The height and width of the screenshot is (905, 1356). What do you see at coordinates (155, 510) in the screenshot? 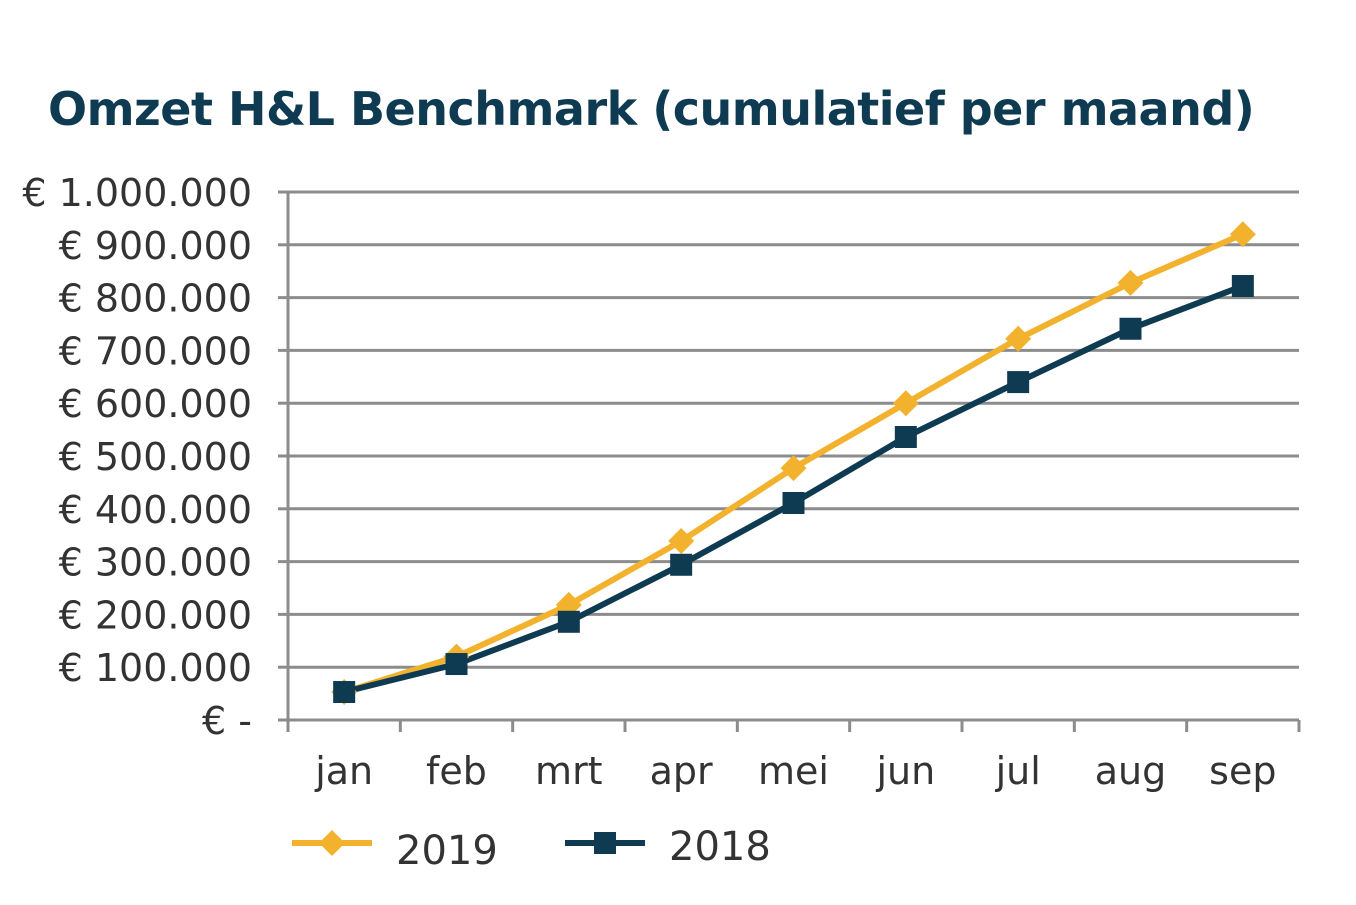
I see `y-tick-label: € 400.000` at bounding box center [155, 510].